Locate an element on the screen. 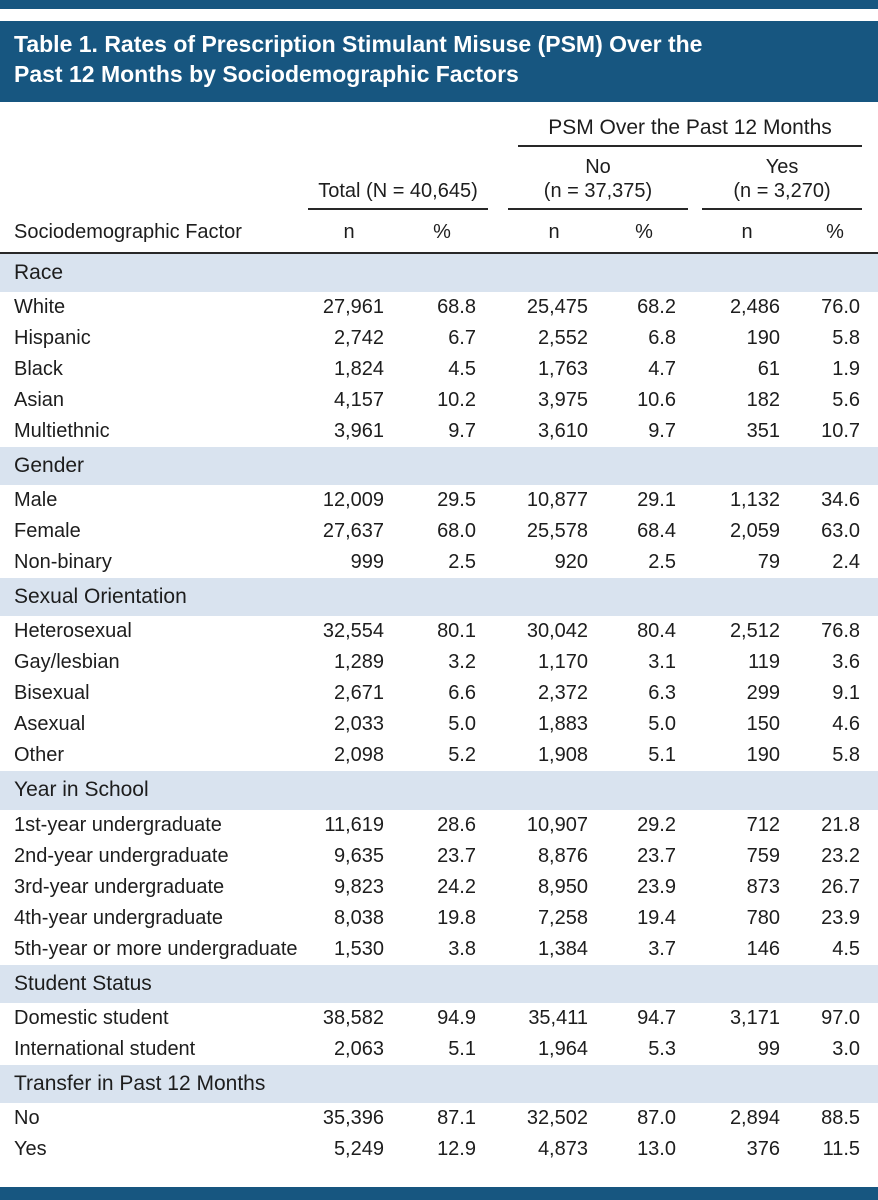  table-row: Yes 5,249 12.9 4,873 13.0 376 11.5 is located at coordinates (439, 1149).